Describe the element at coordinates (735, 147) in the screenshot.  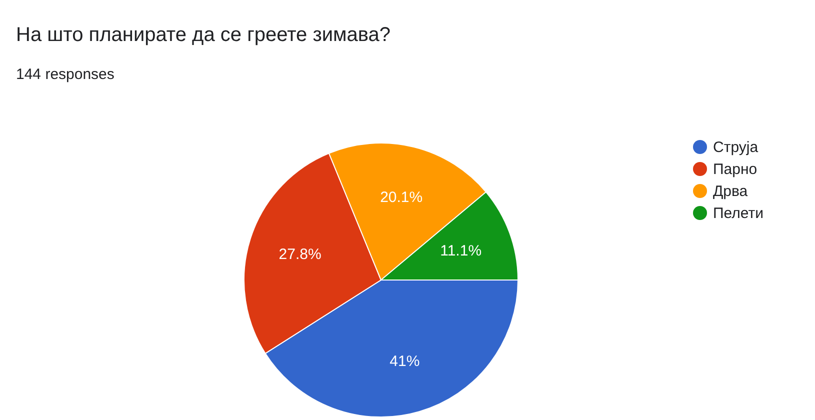
I see `legend-label: Струја` at that location.